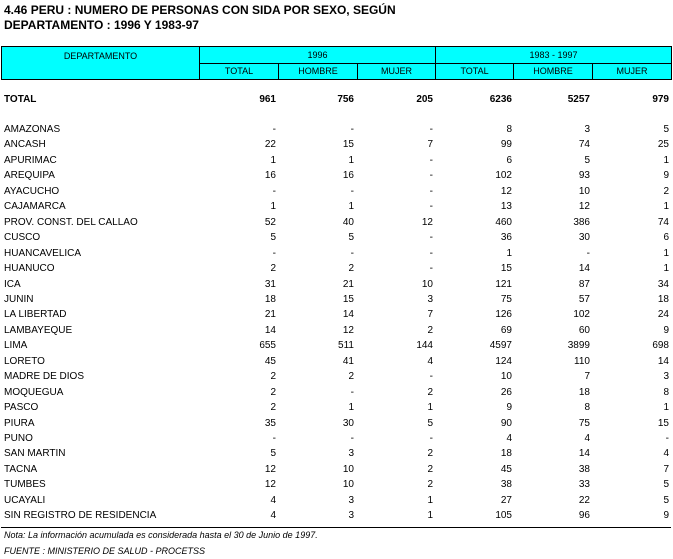 The width and height of the screenshot is (673, 559). I want to click on row-value: 126, so click(503, 315).